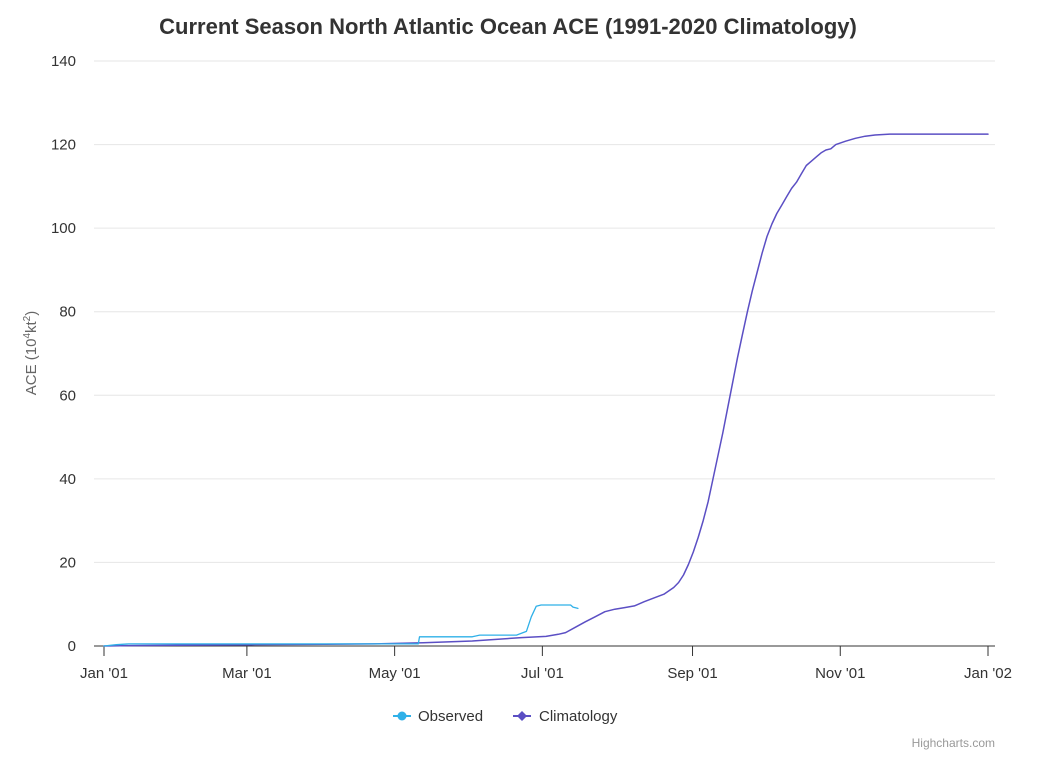  Describe the element at coordinates (542, 673) in the screenshot. I see `x-tick-label: Jul '01` at that location.